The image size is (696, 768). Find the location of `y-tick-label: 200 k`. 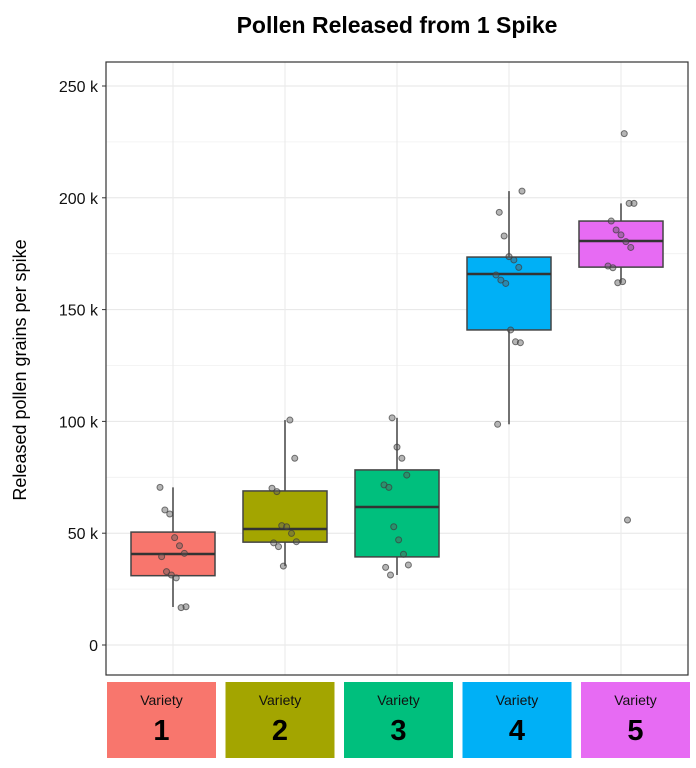

y-tick-label: 200 k is located at coordinates (79, 199).